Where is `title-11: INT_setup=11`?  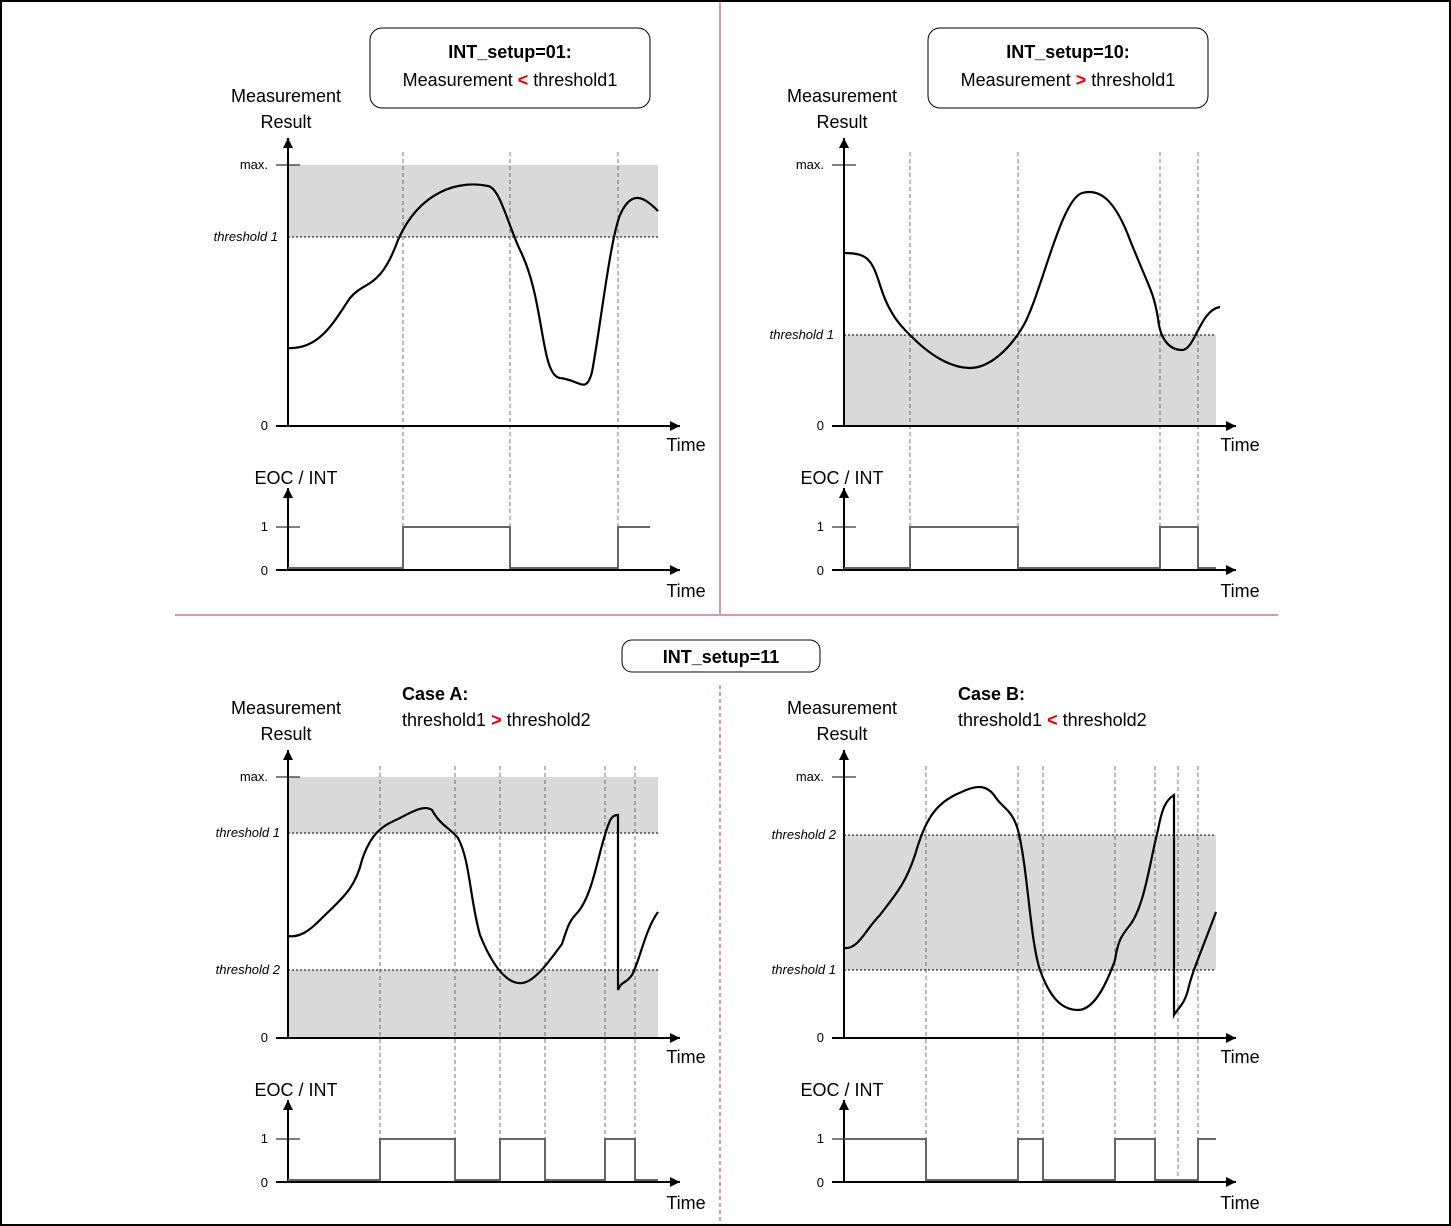
title-11: INT_setup=11 is located at coordinates (721, 657).